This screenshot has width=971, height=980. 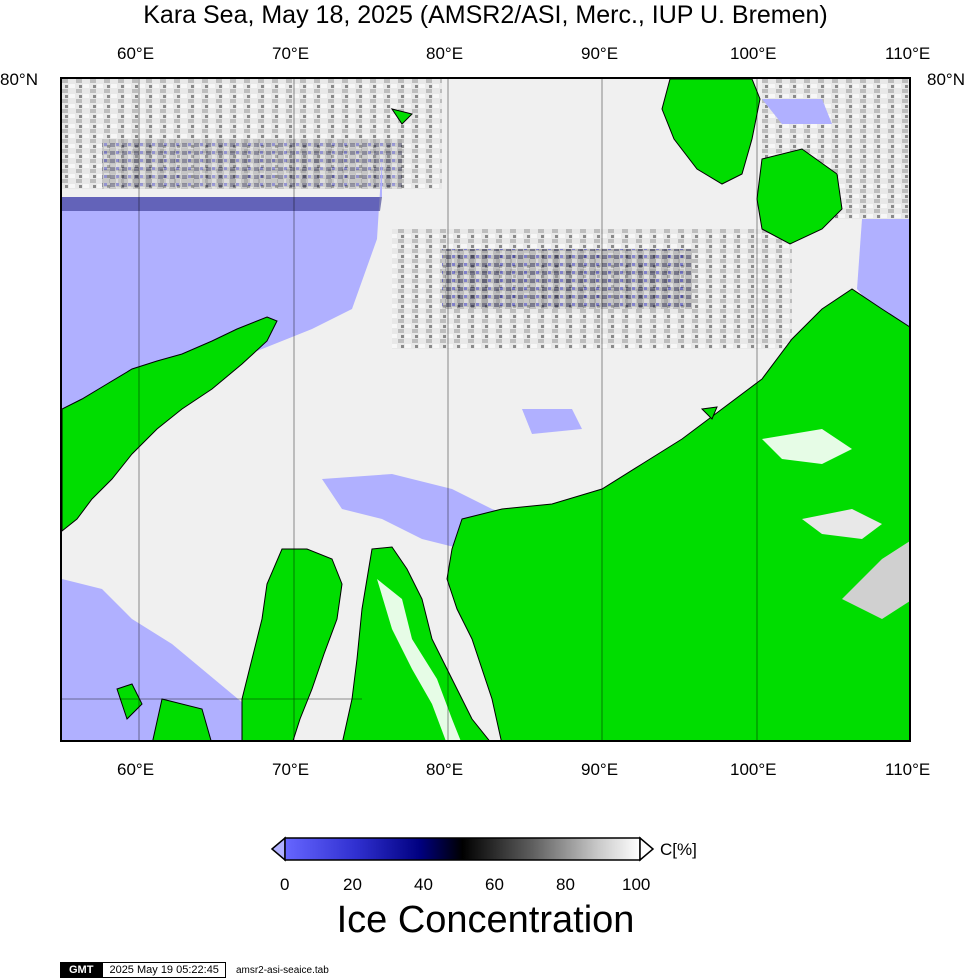 I want to click on gmt-logo: GMT, so click(x=81, y=970).